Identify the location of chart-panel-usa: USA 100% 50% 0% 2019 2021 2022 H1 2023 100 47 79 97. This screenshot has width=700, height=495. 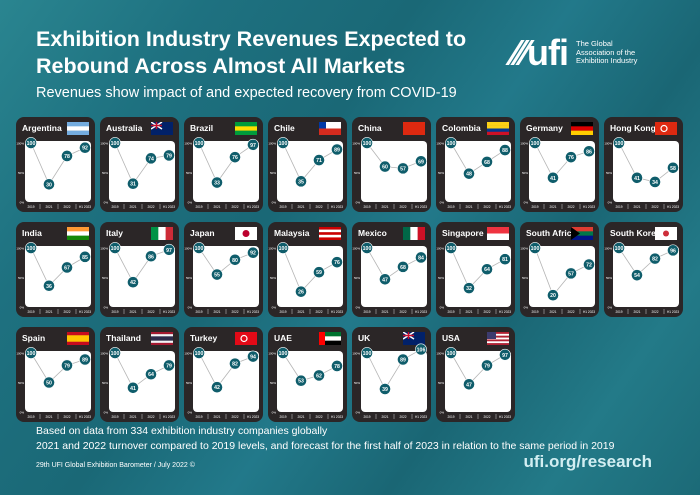
(475, 374).